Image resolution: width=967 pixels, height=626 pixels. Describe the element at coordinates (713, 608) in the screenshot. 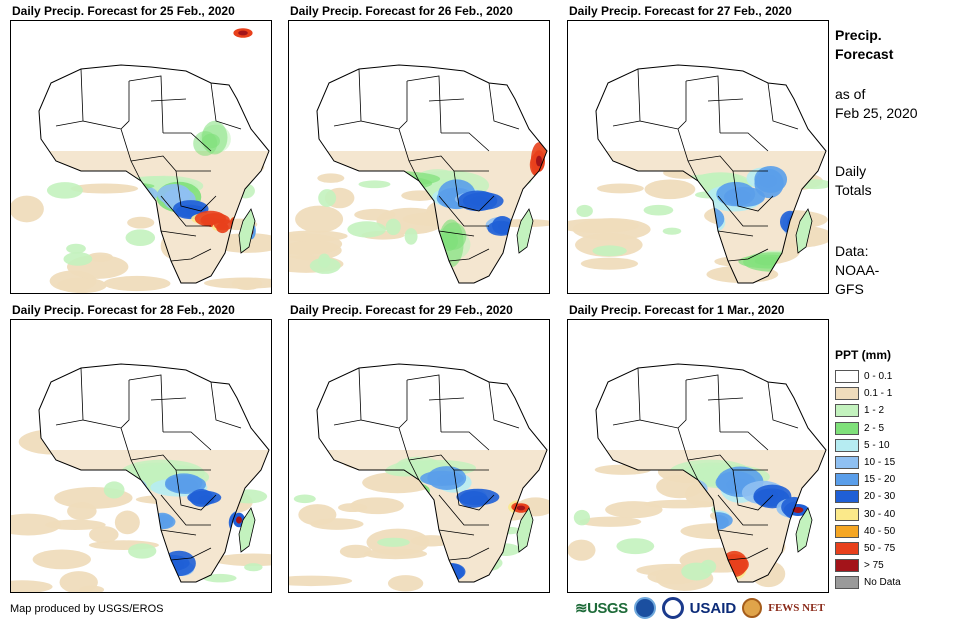

I see `usaid-logo: USAID` at that location.